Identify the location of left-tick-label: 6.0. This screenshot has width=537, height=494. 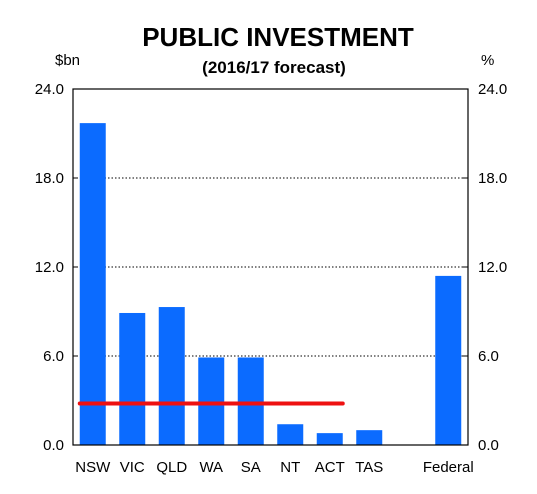
(53, 356).